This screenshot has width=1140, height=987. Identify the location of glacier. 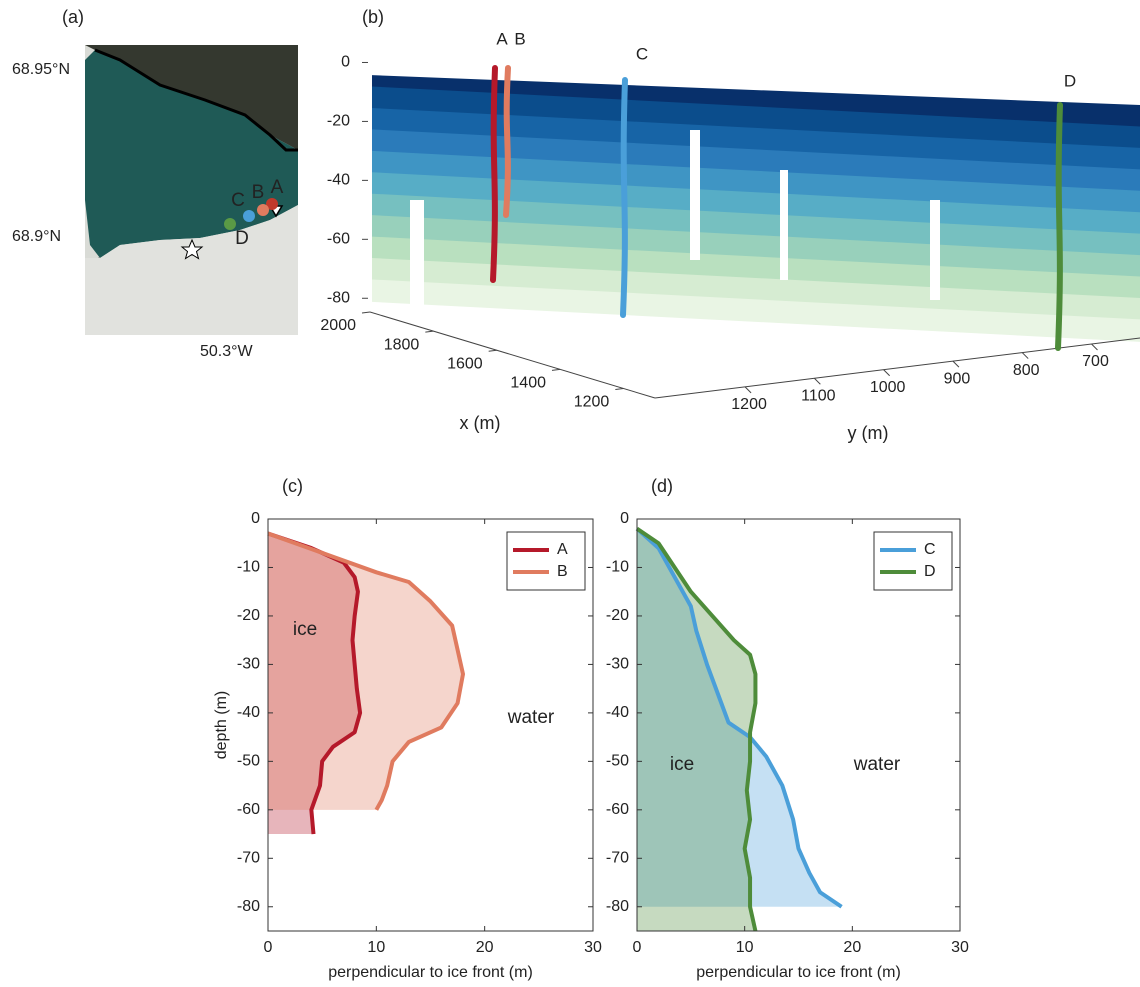
(191, 270).